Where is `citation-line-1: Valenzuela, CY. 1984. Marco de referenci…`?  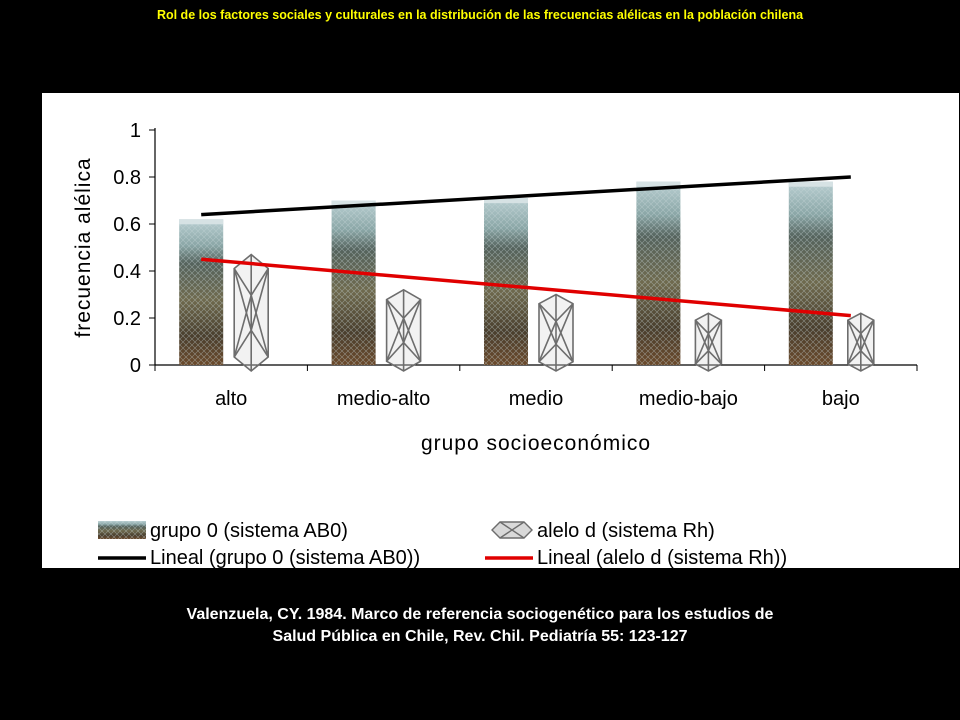 citation-line-1: Valenzuela, CY. 1984. Marco de referenci… is located at coordinates (480, 614).